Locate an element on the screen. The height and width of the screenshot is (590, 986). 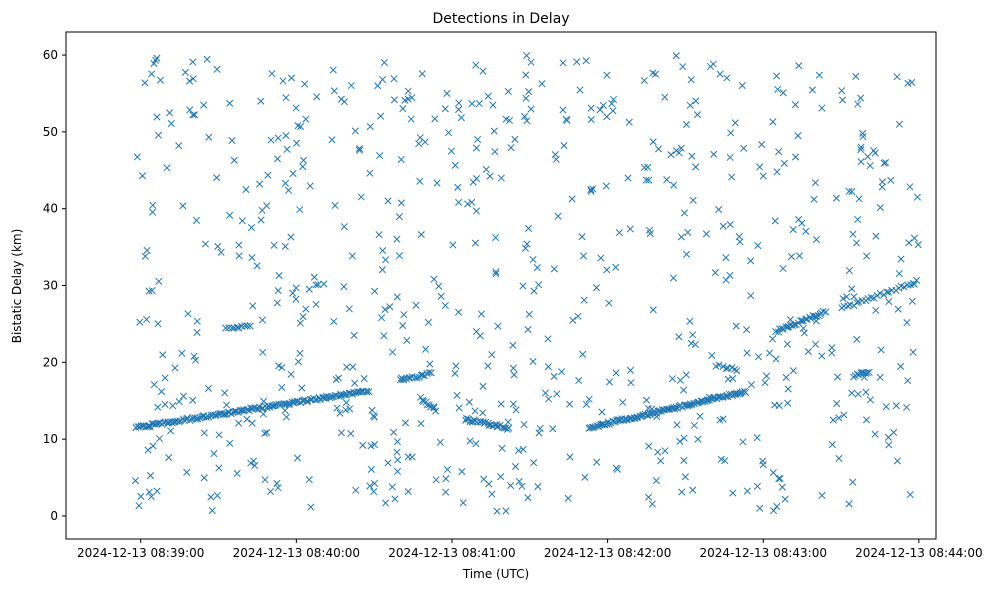
y-tick-label: 30 is located at coordinates (50, 286).